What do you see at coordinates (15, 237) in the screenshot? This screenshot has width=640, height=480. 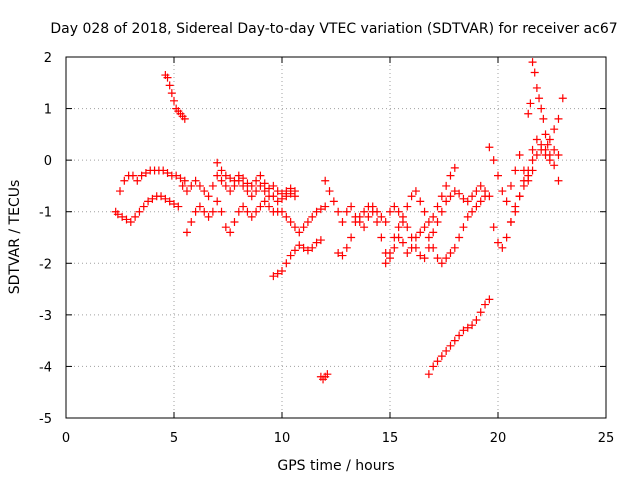 I see `y-axis-label: SDTVAR / TECUs` at bounding box center [15, 237].